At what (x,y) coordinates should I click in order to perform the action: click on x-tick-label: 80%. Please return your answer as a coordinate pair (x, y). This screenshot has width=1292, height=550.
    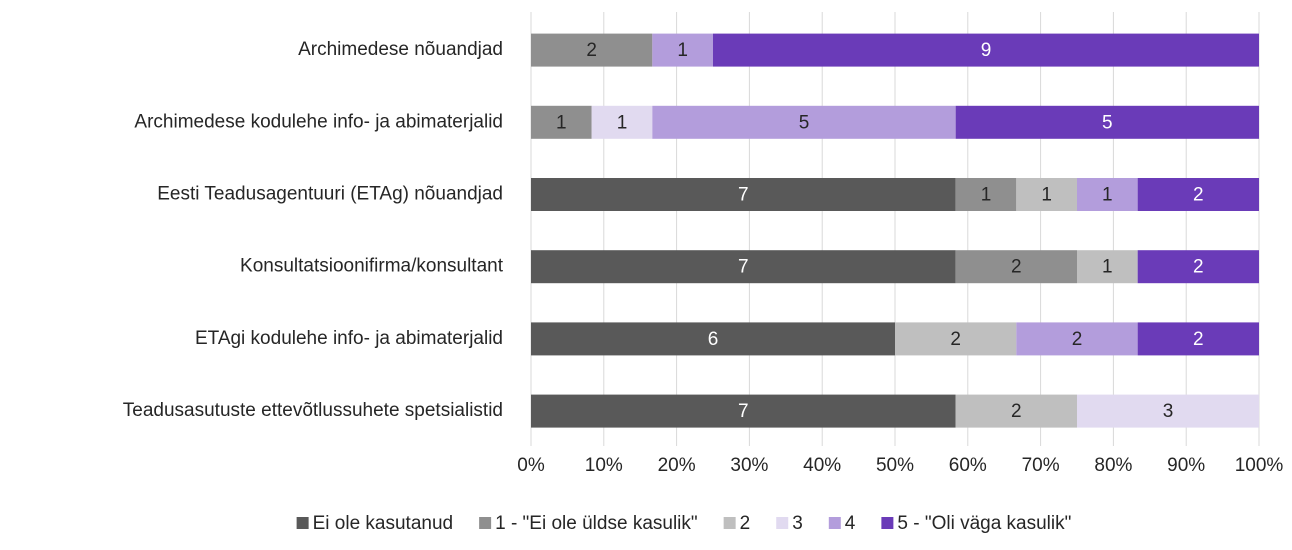
    Looking at the image, I should click on (1113, 465).